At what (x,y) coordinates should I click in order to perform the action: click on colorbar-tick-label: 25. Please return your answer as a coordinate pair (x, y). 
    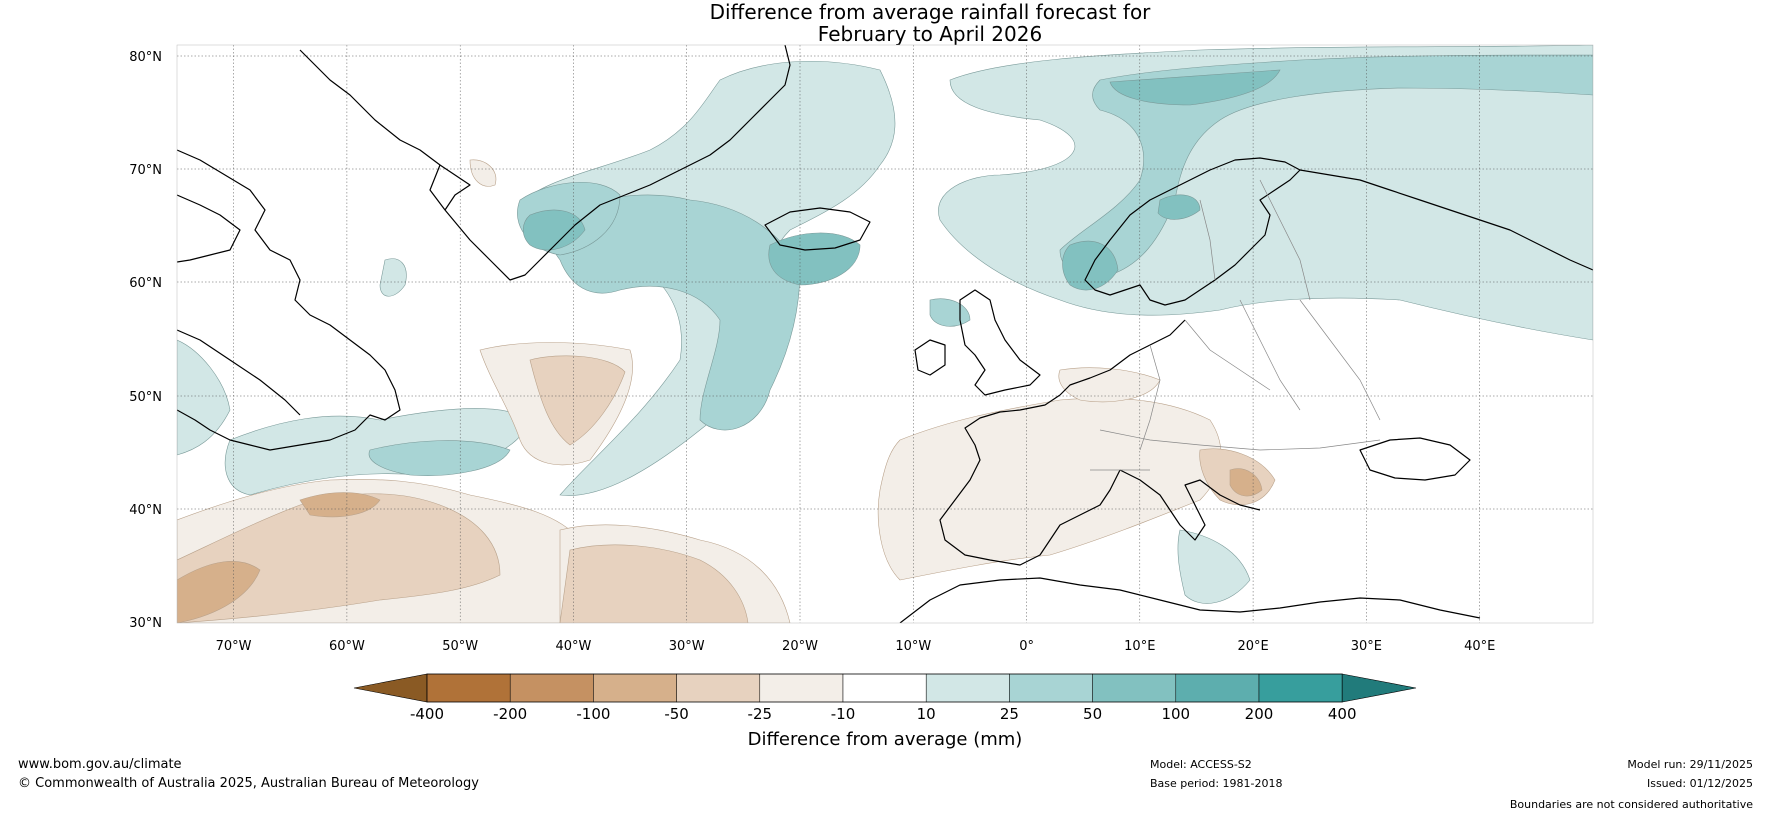
    Looking at the image, I should click on (1009, 714).